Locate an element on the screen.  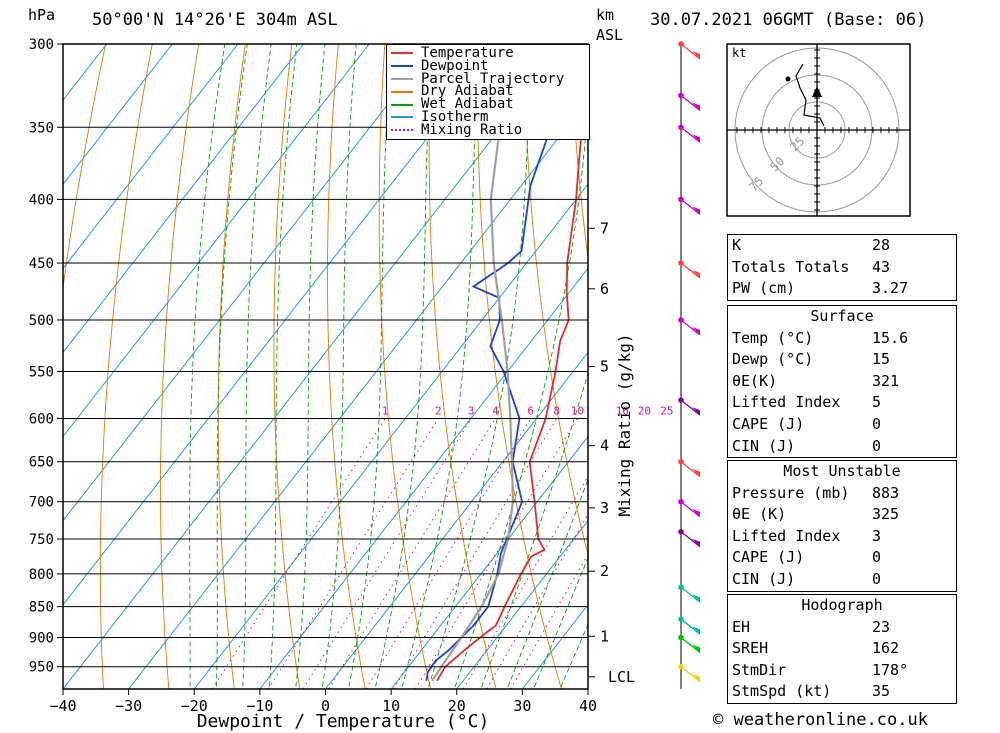
indices-label: StmDir is located at coordinates (759, 669).